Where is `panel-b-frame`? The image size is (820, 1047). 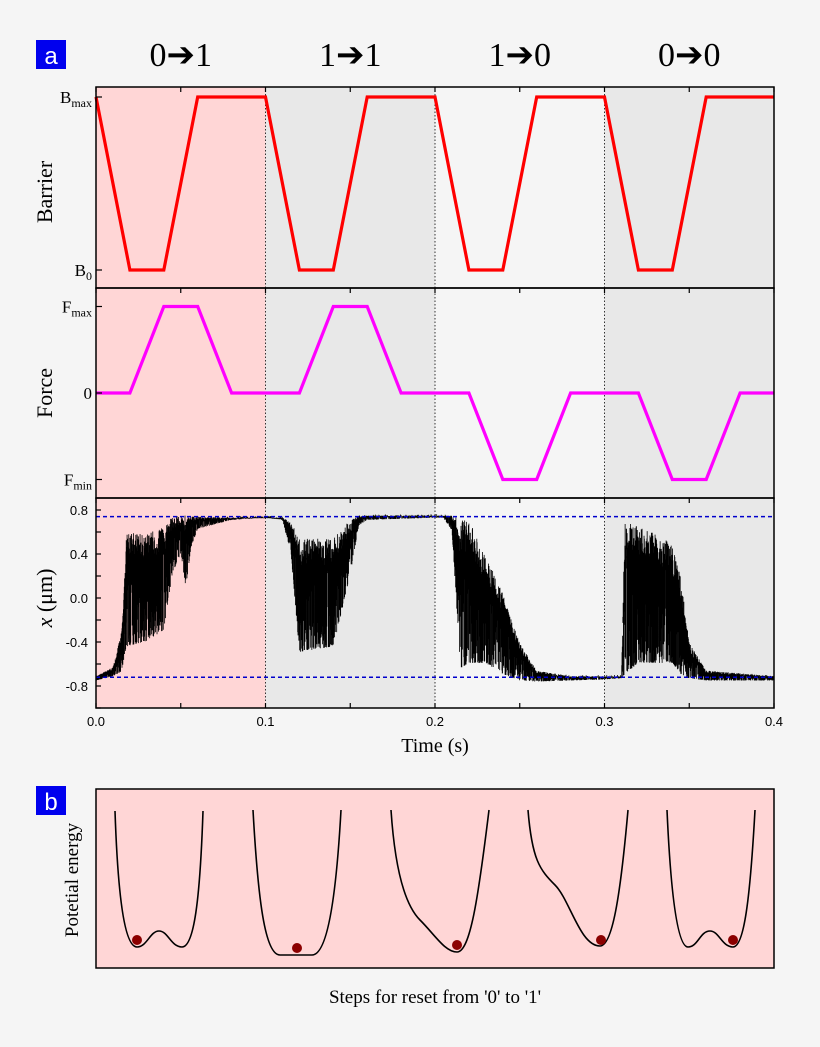 panel-b-frame is located at coordinates (435, 878).